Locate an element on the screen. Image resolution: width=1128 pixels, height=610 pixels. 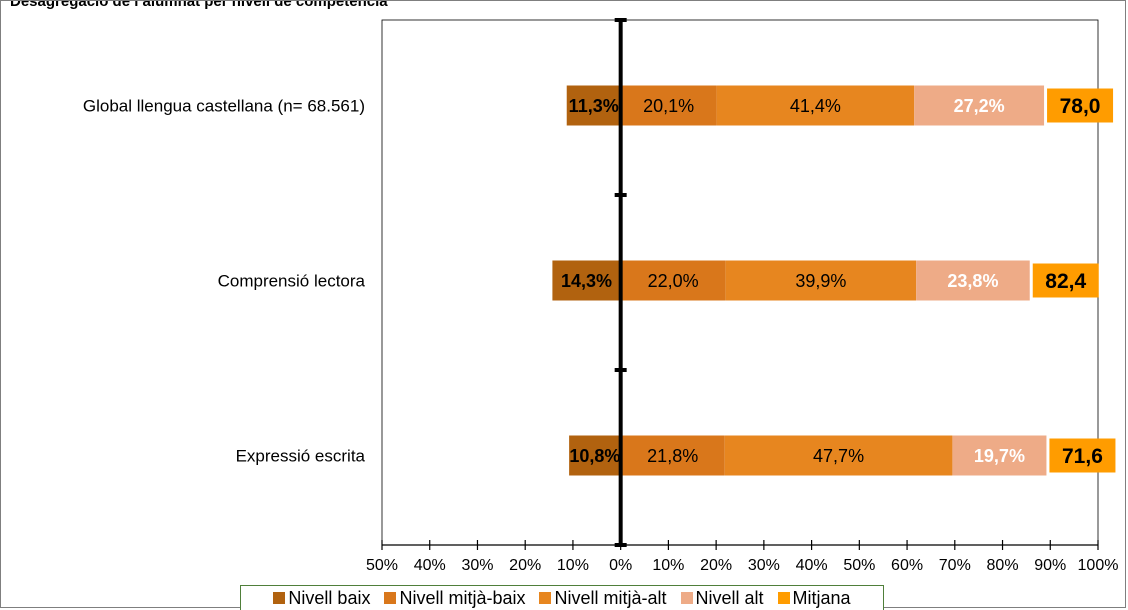
mean-label: 71,6 is located at coordinates (1082, 456).